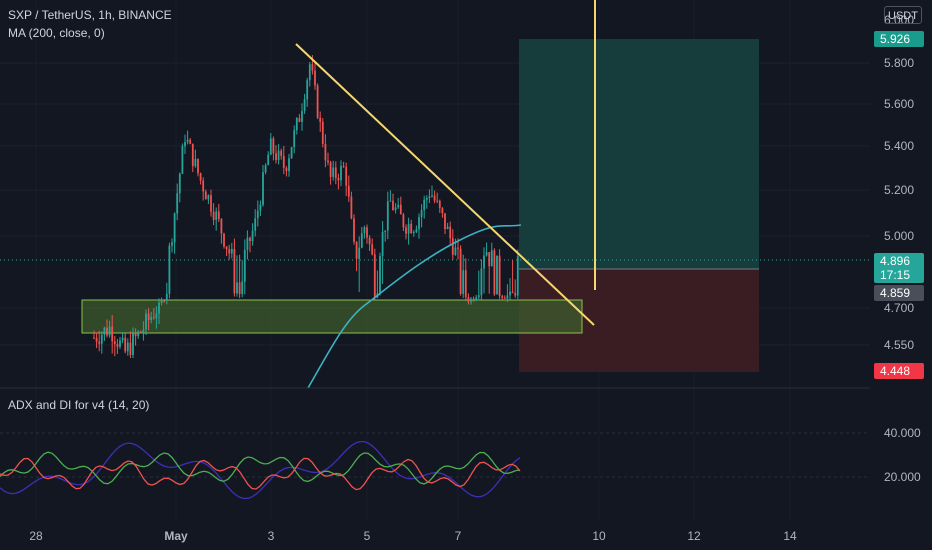 This screenshot has height=550, width=932. Describe the element at coordinates (899, 308) in the screenshot. I see `price-tick-label: 4.700` at that location.